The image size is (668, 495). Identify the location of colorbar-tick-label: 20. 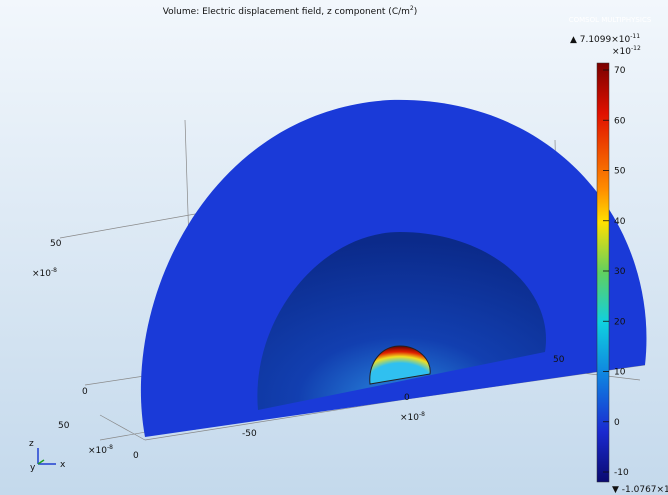
(620, 322).